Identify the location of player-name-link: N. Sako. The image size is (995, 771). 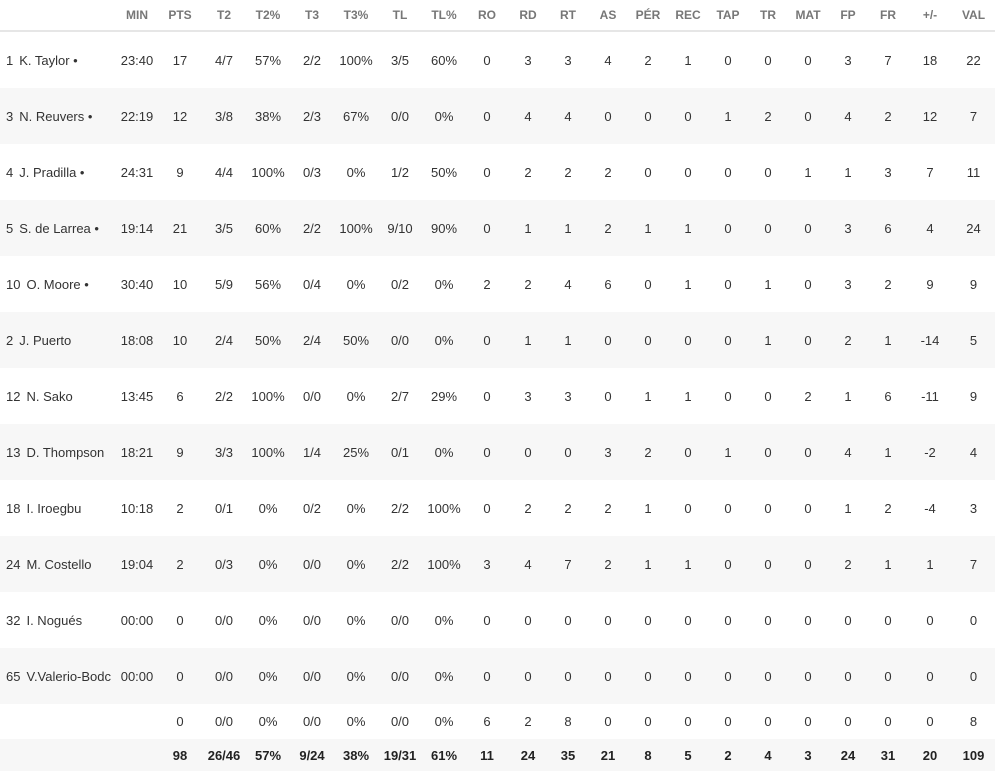
(49, 396).